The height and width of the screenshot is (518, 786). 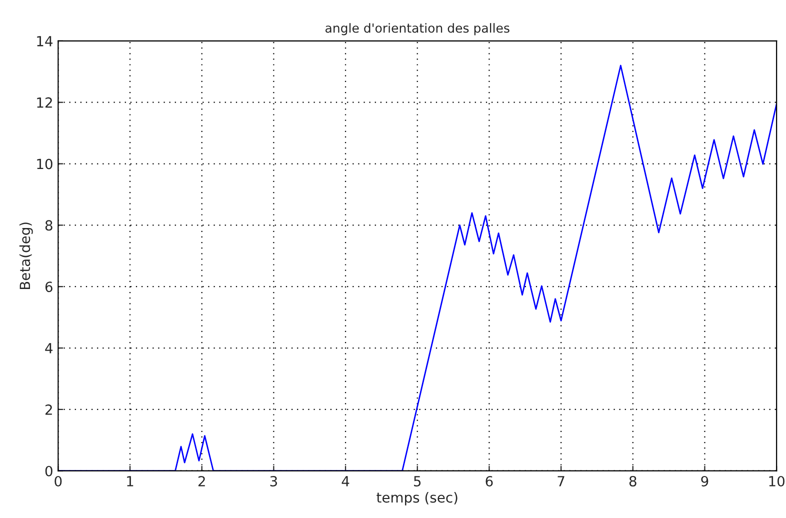 I want to click on x-tick-label: 5, so click(x=417, y=481).